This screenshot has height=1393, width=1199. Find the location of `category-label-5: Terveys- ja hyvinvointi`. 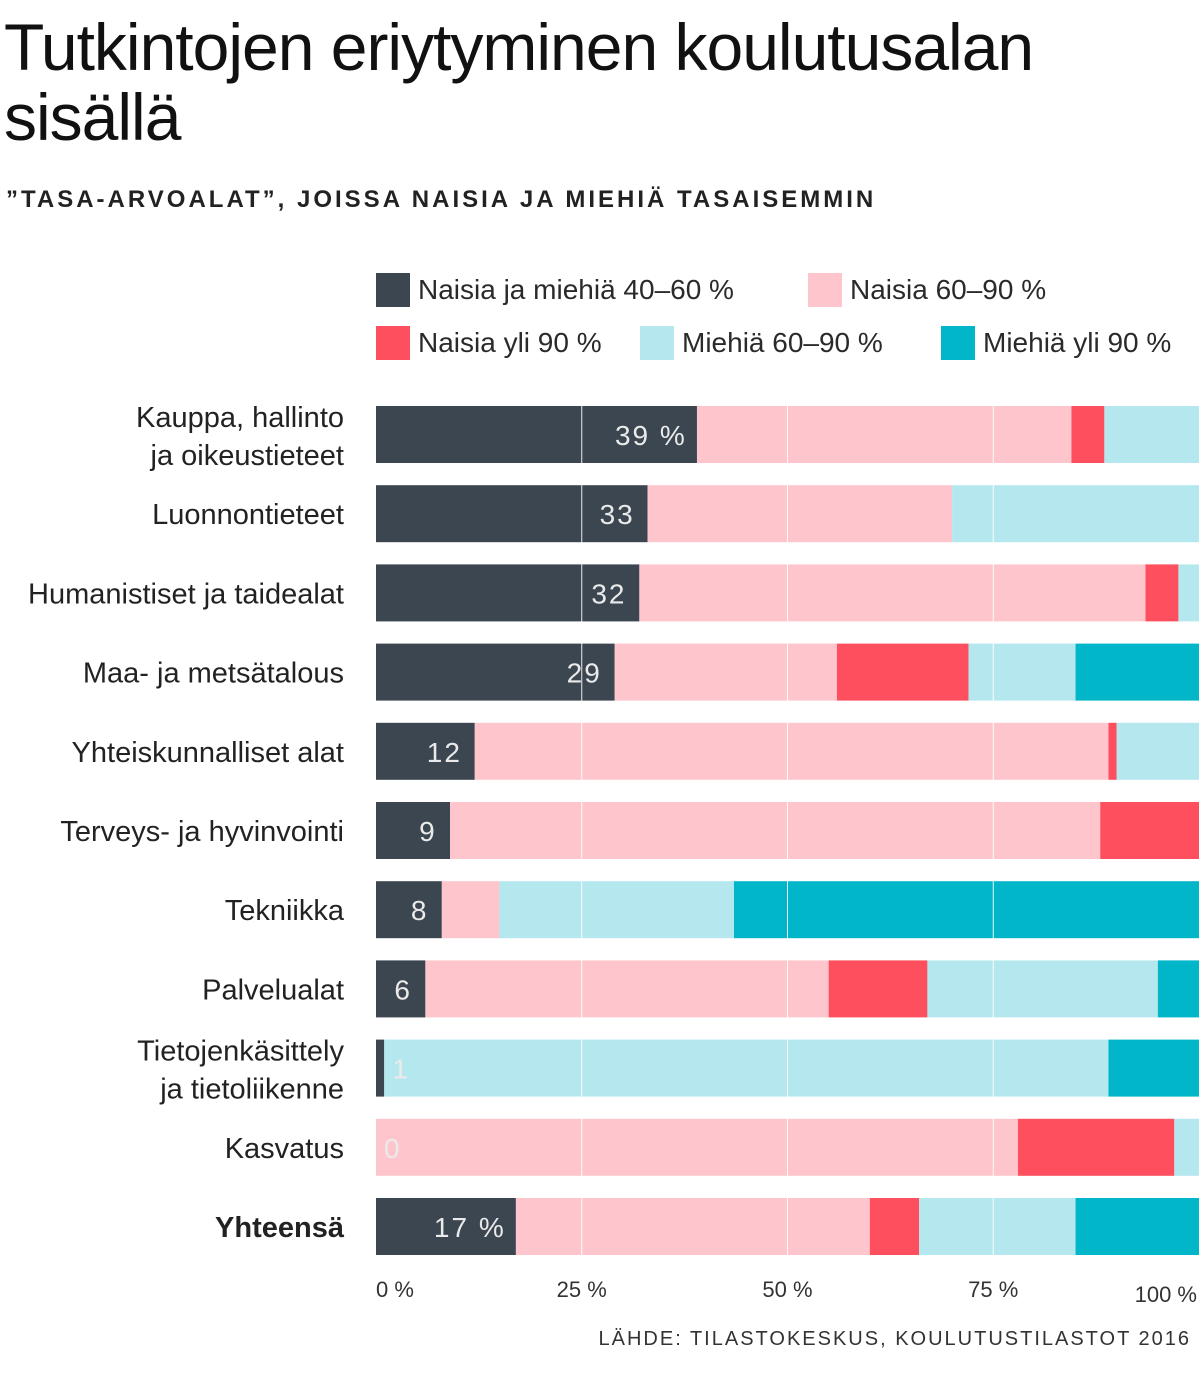

category-label-5: Terveys- ja hyvinvointi is located at coordinates (202, 832).